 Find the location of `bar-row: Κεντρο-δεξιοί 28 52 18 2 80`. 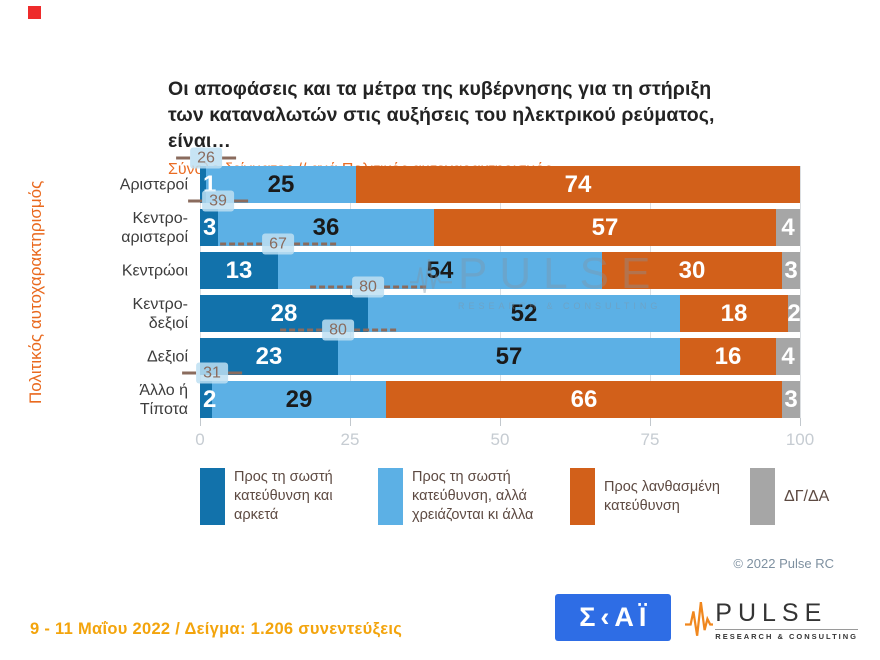

bar-row: Κεντρο-δεξιοί 28 52 18 2 80 is located at coordinates (467, 304).